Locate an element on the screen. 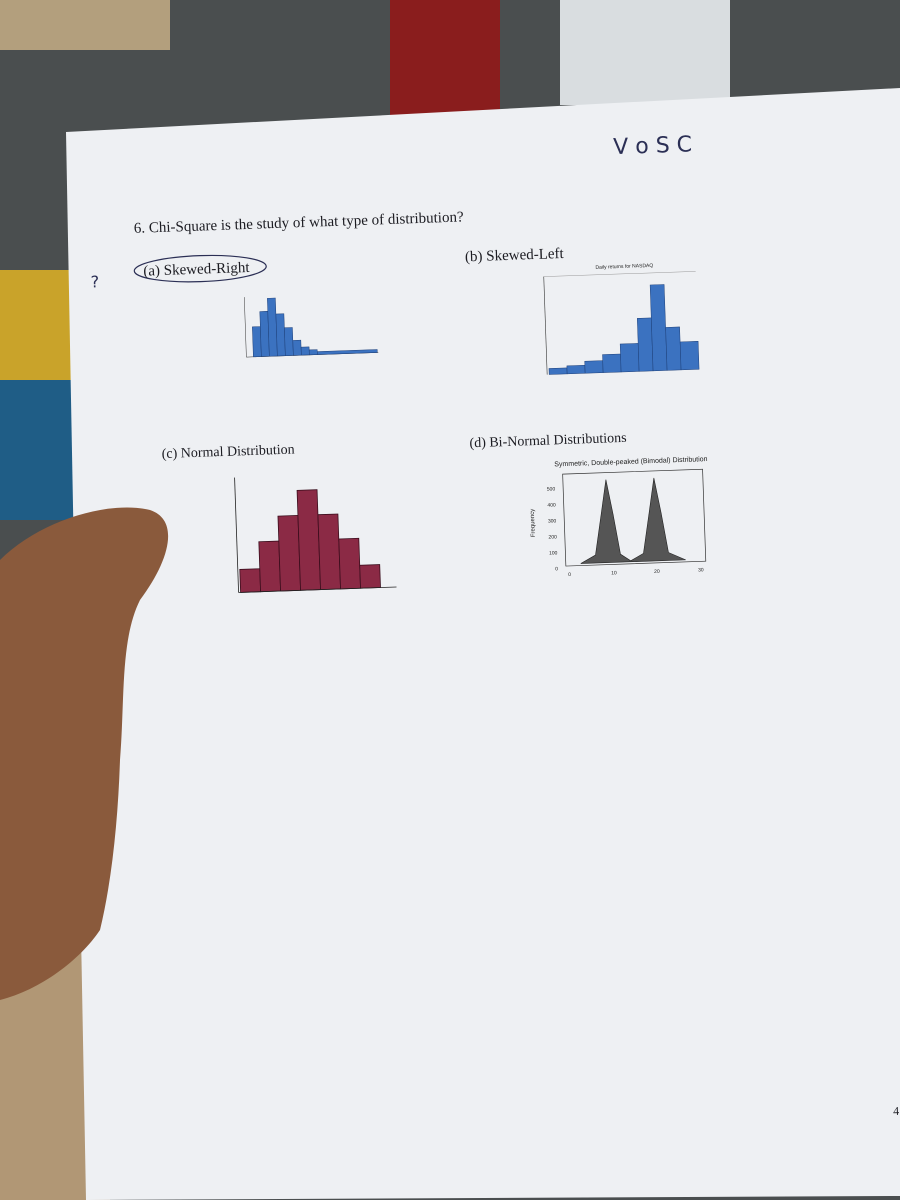  hand is located at coordinates (84, 753).